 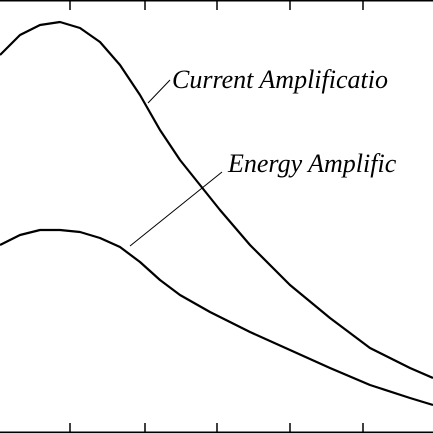 I want to click on series-label: Energy Amplific, so click(x=312, y=163).